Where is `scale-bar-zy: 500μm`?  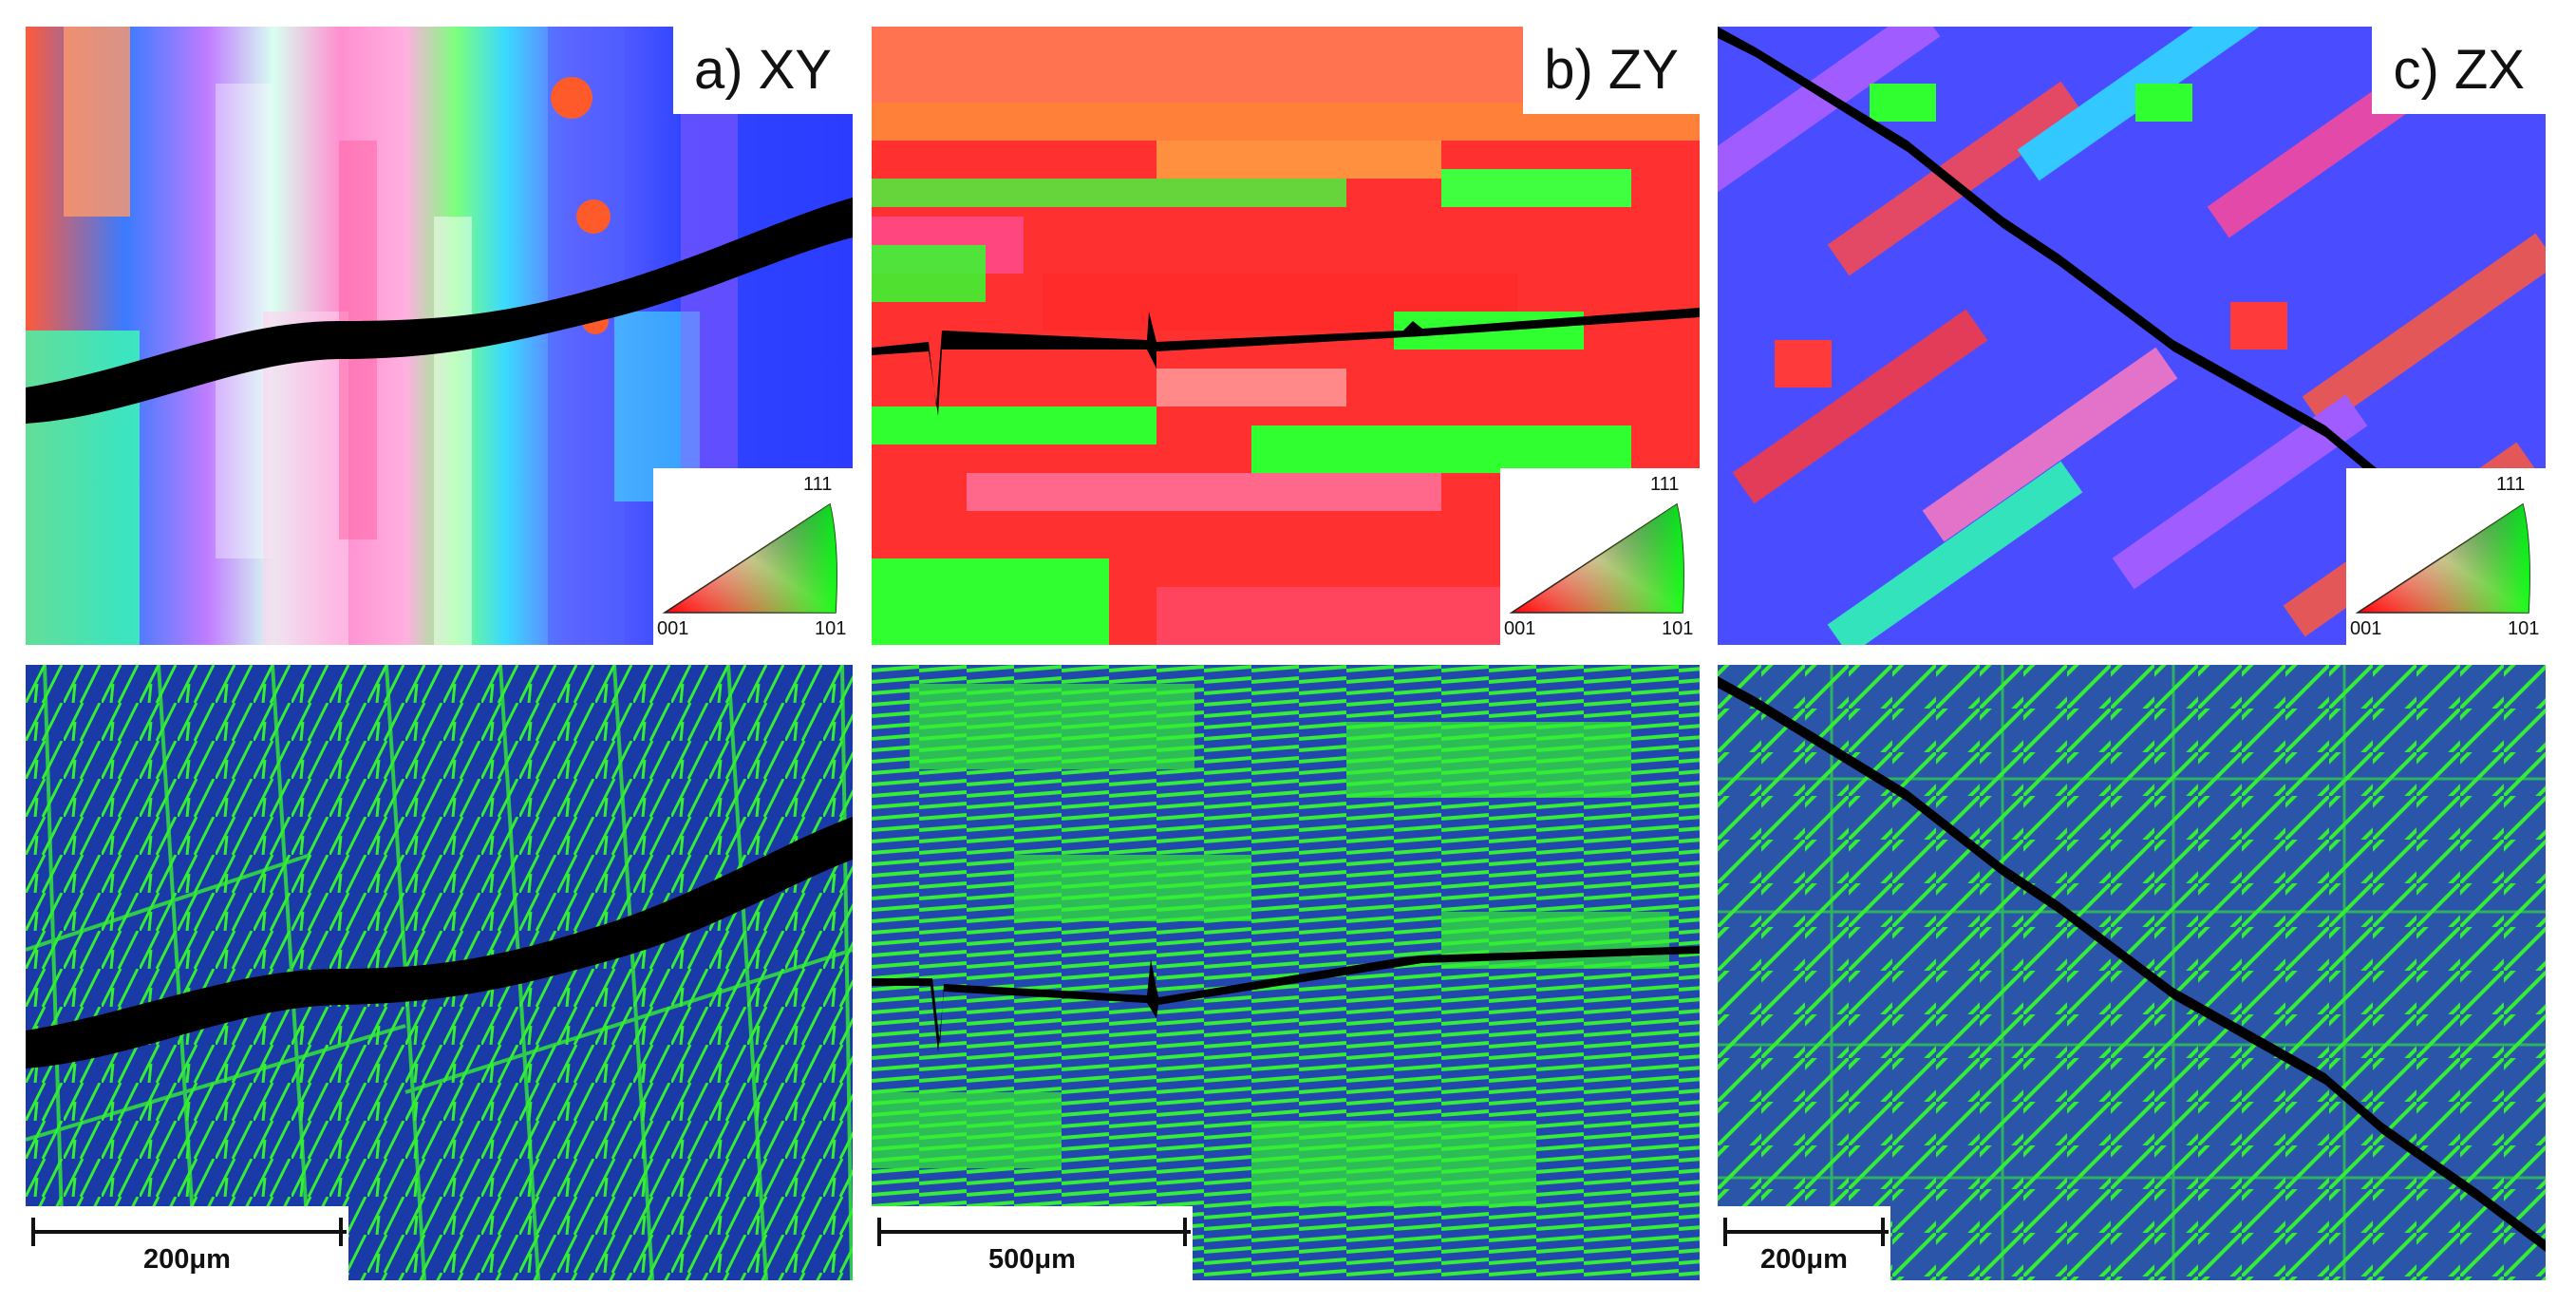
scale-bar-zy: 500μm is located at coordinates (1032, 1243).